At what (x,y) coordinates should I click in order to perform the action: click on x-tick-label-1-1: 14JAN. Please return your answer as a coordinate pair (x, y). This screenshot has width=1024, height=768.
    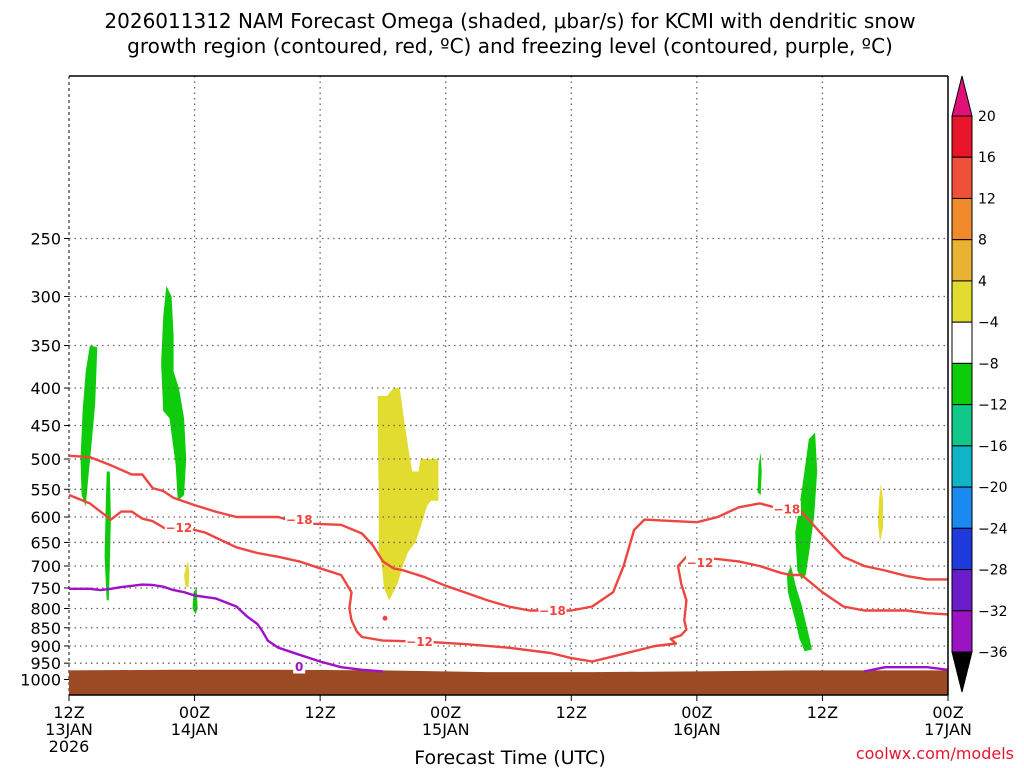
    Looking at the image, I should click on (195, 729).